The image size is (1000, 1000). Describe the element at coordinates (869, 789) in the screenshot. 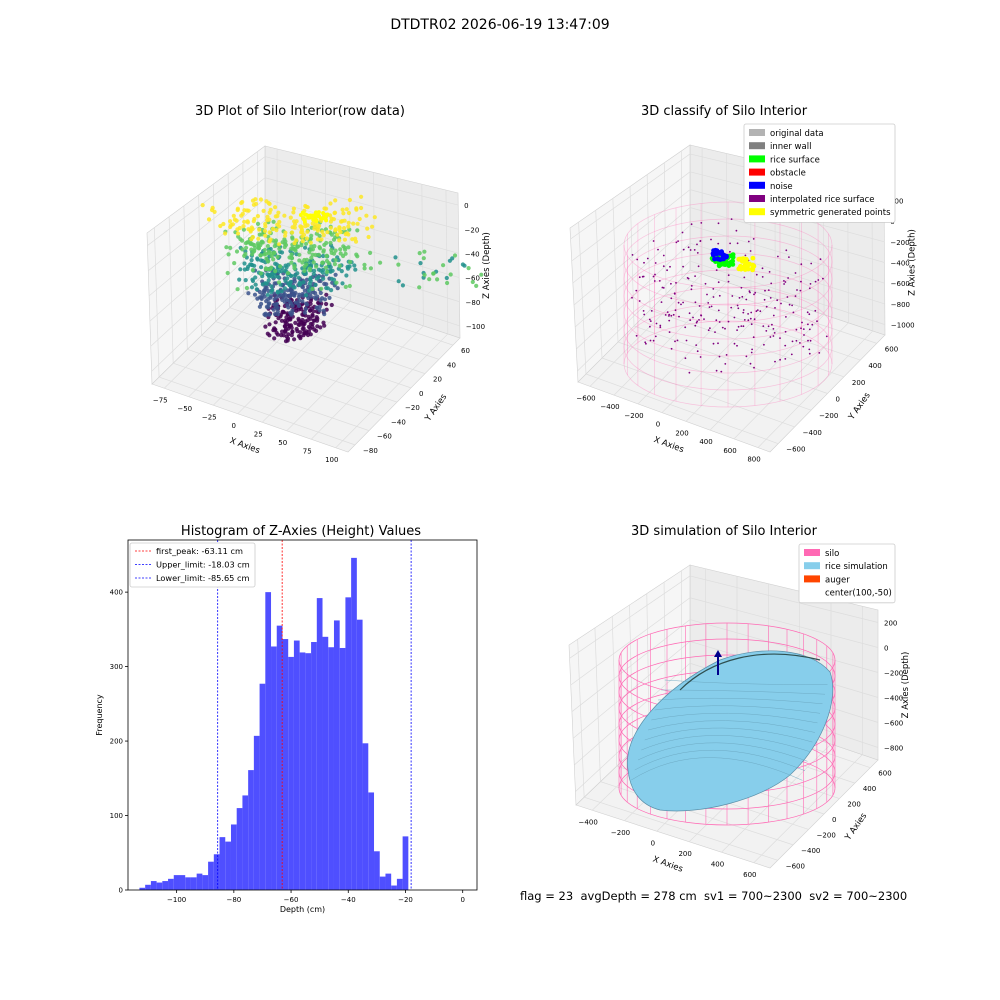

I see `y-tick-label: 400` at that location.